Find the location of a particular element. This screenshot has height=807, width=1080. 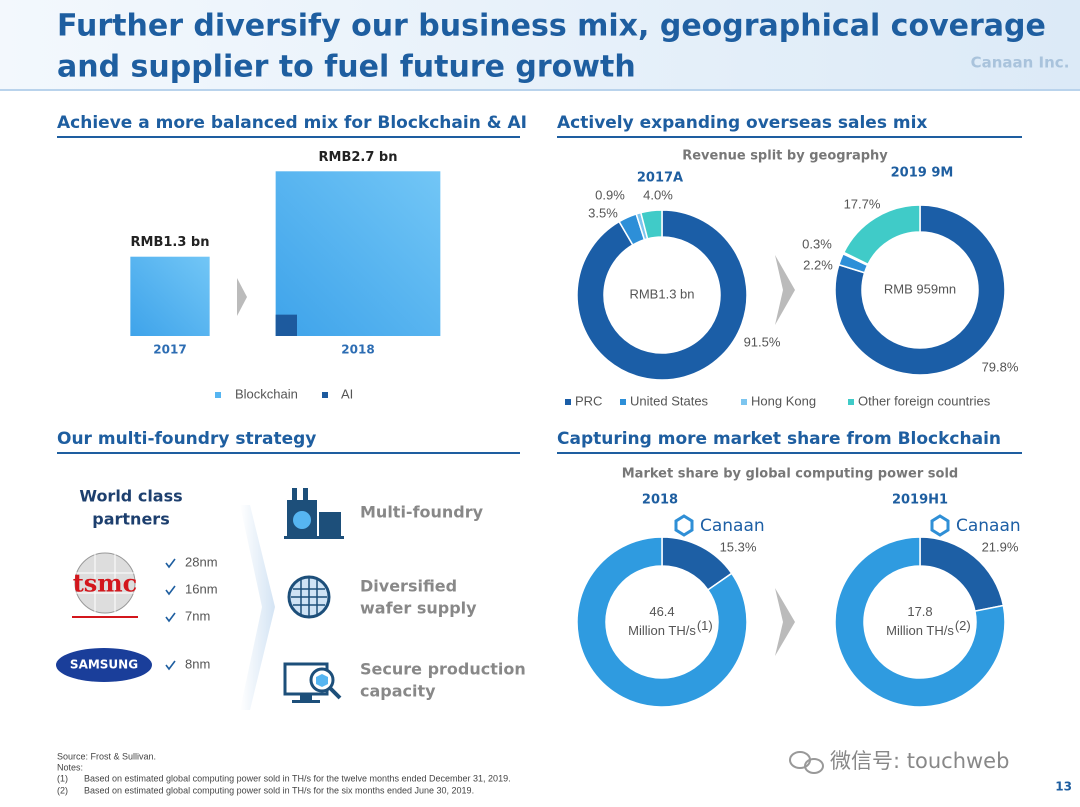

pie-title: 2019H1 is located at coordinates (920, 500).